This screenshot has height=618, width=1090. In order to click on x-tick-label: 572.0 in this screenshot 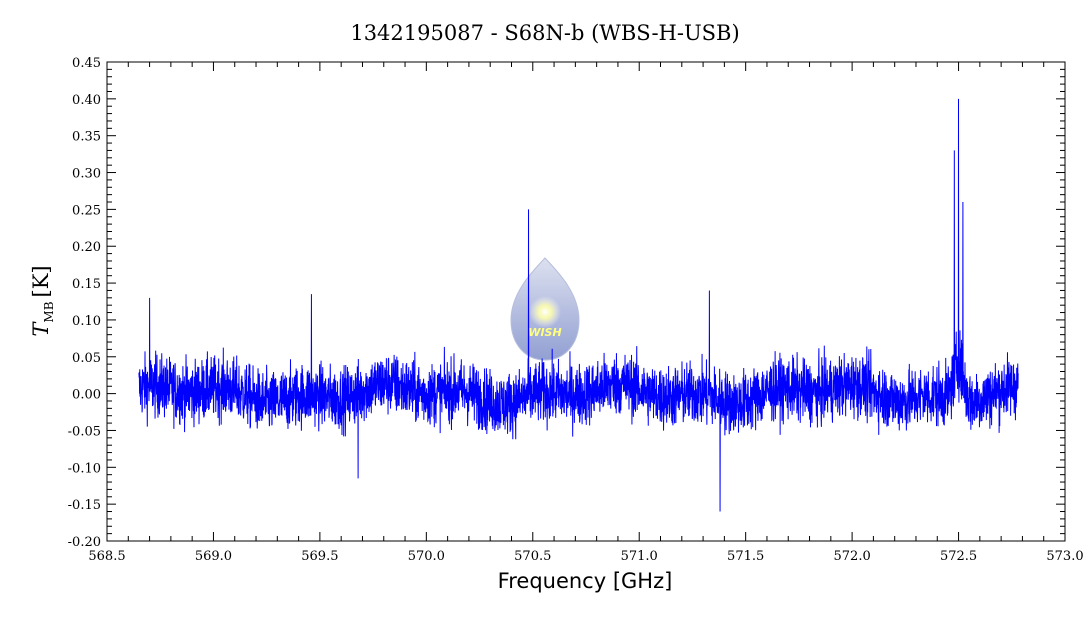, I will do `click(852, 556)`.